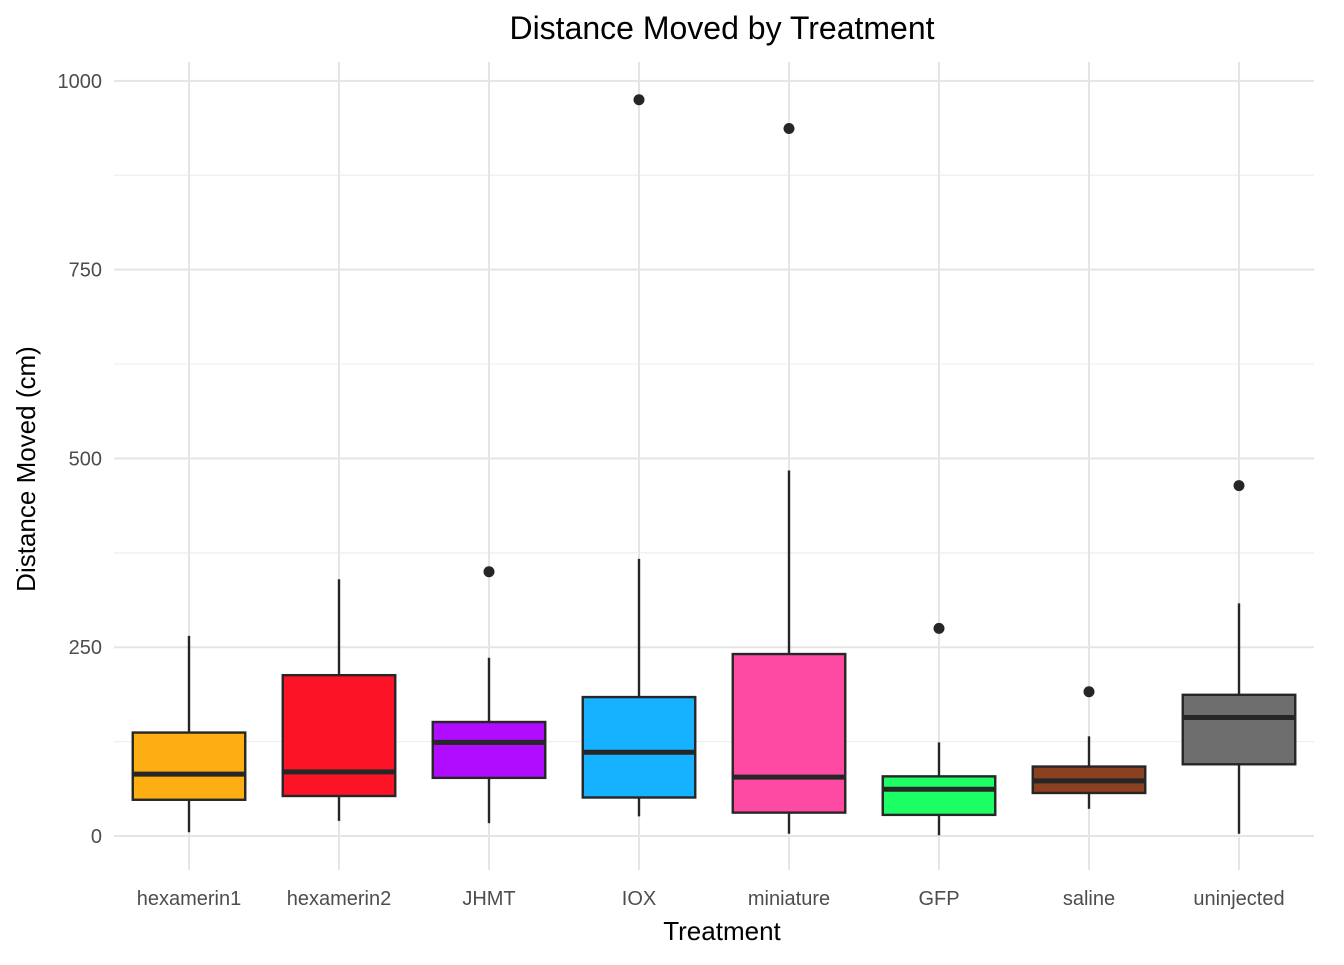 The width and height of the screenshot is (1344, 965). I want to click on y-tick-label: 0, so click(96, 837).